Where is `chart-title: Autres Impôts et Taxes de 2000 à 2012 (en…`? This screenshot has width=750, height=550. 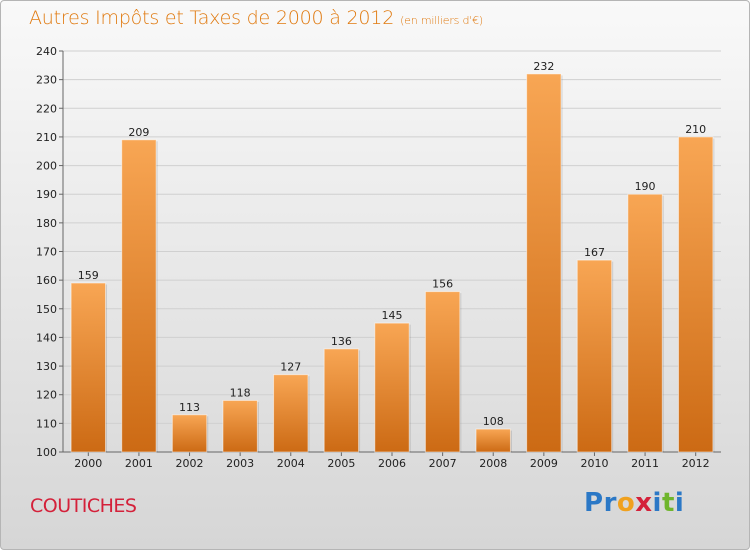 chart-title: Autres Impôts et Taxes de 2000 à 2012 (en… is located at coordinates (256, 18).